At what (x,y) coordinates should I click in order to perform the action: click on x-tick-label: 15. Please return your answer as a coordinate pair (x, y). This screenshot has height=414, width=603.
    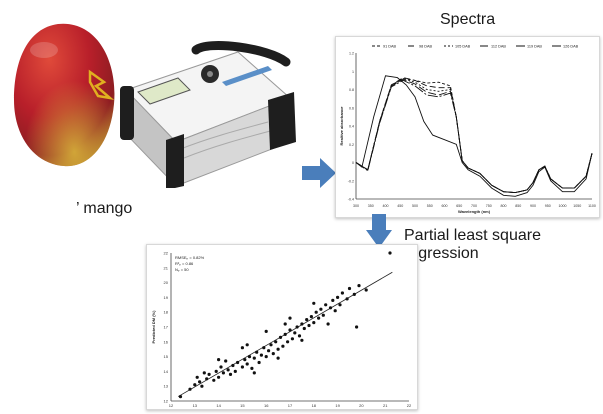
    Looking at the image, I should click on (242, 405).